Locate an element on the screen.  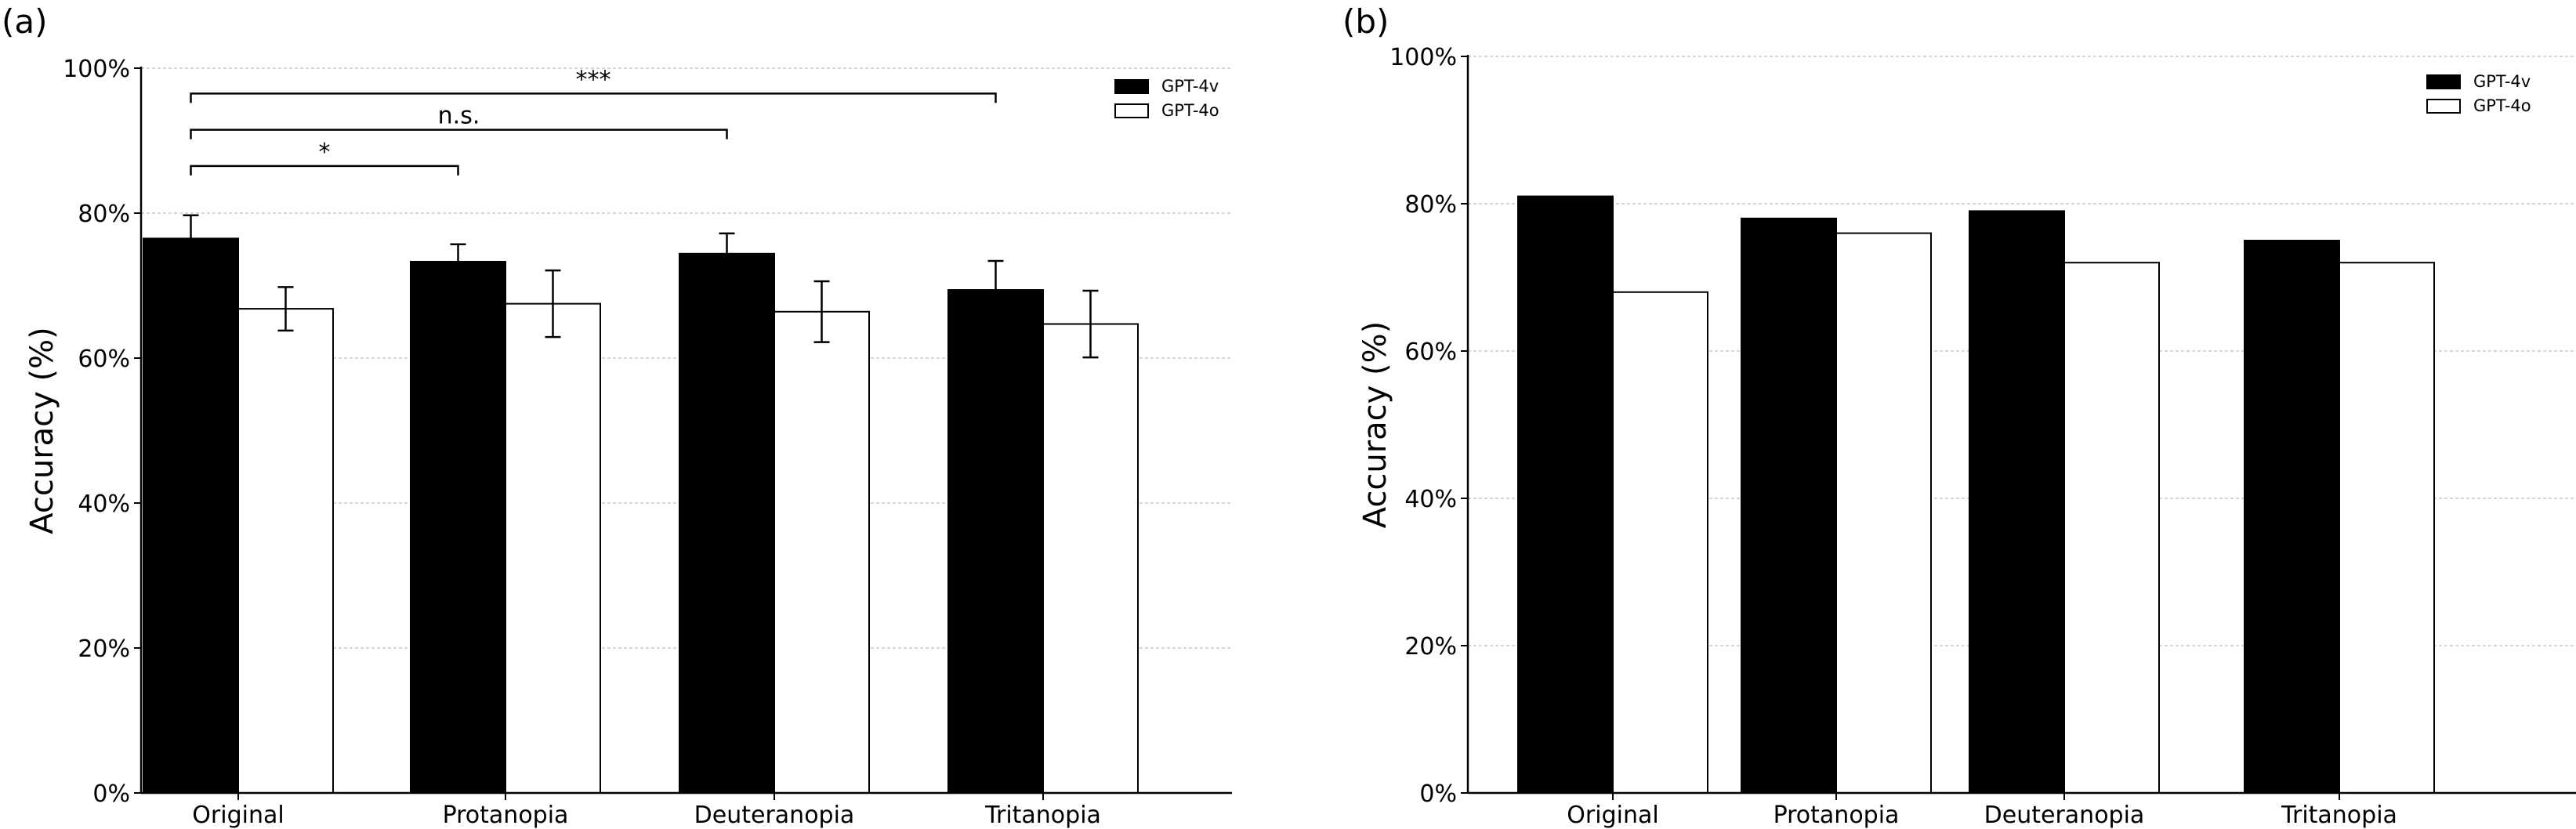
panel-label: (b) is located at coordinates (1365, 22).